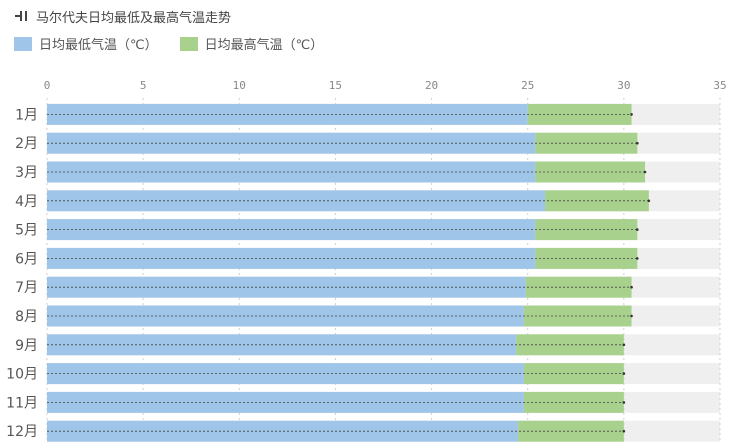  I want to click on chart-title: 马尔代夫日均最低及最高气温走势, so click(134, 18).